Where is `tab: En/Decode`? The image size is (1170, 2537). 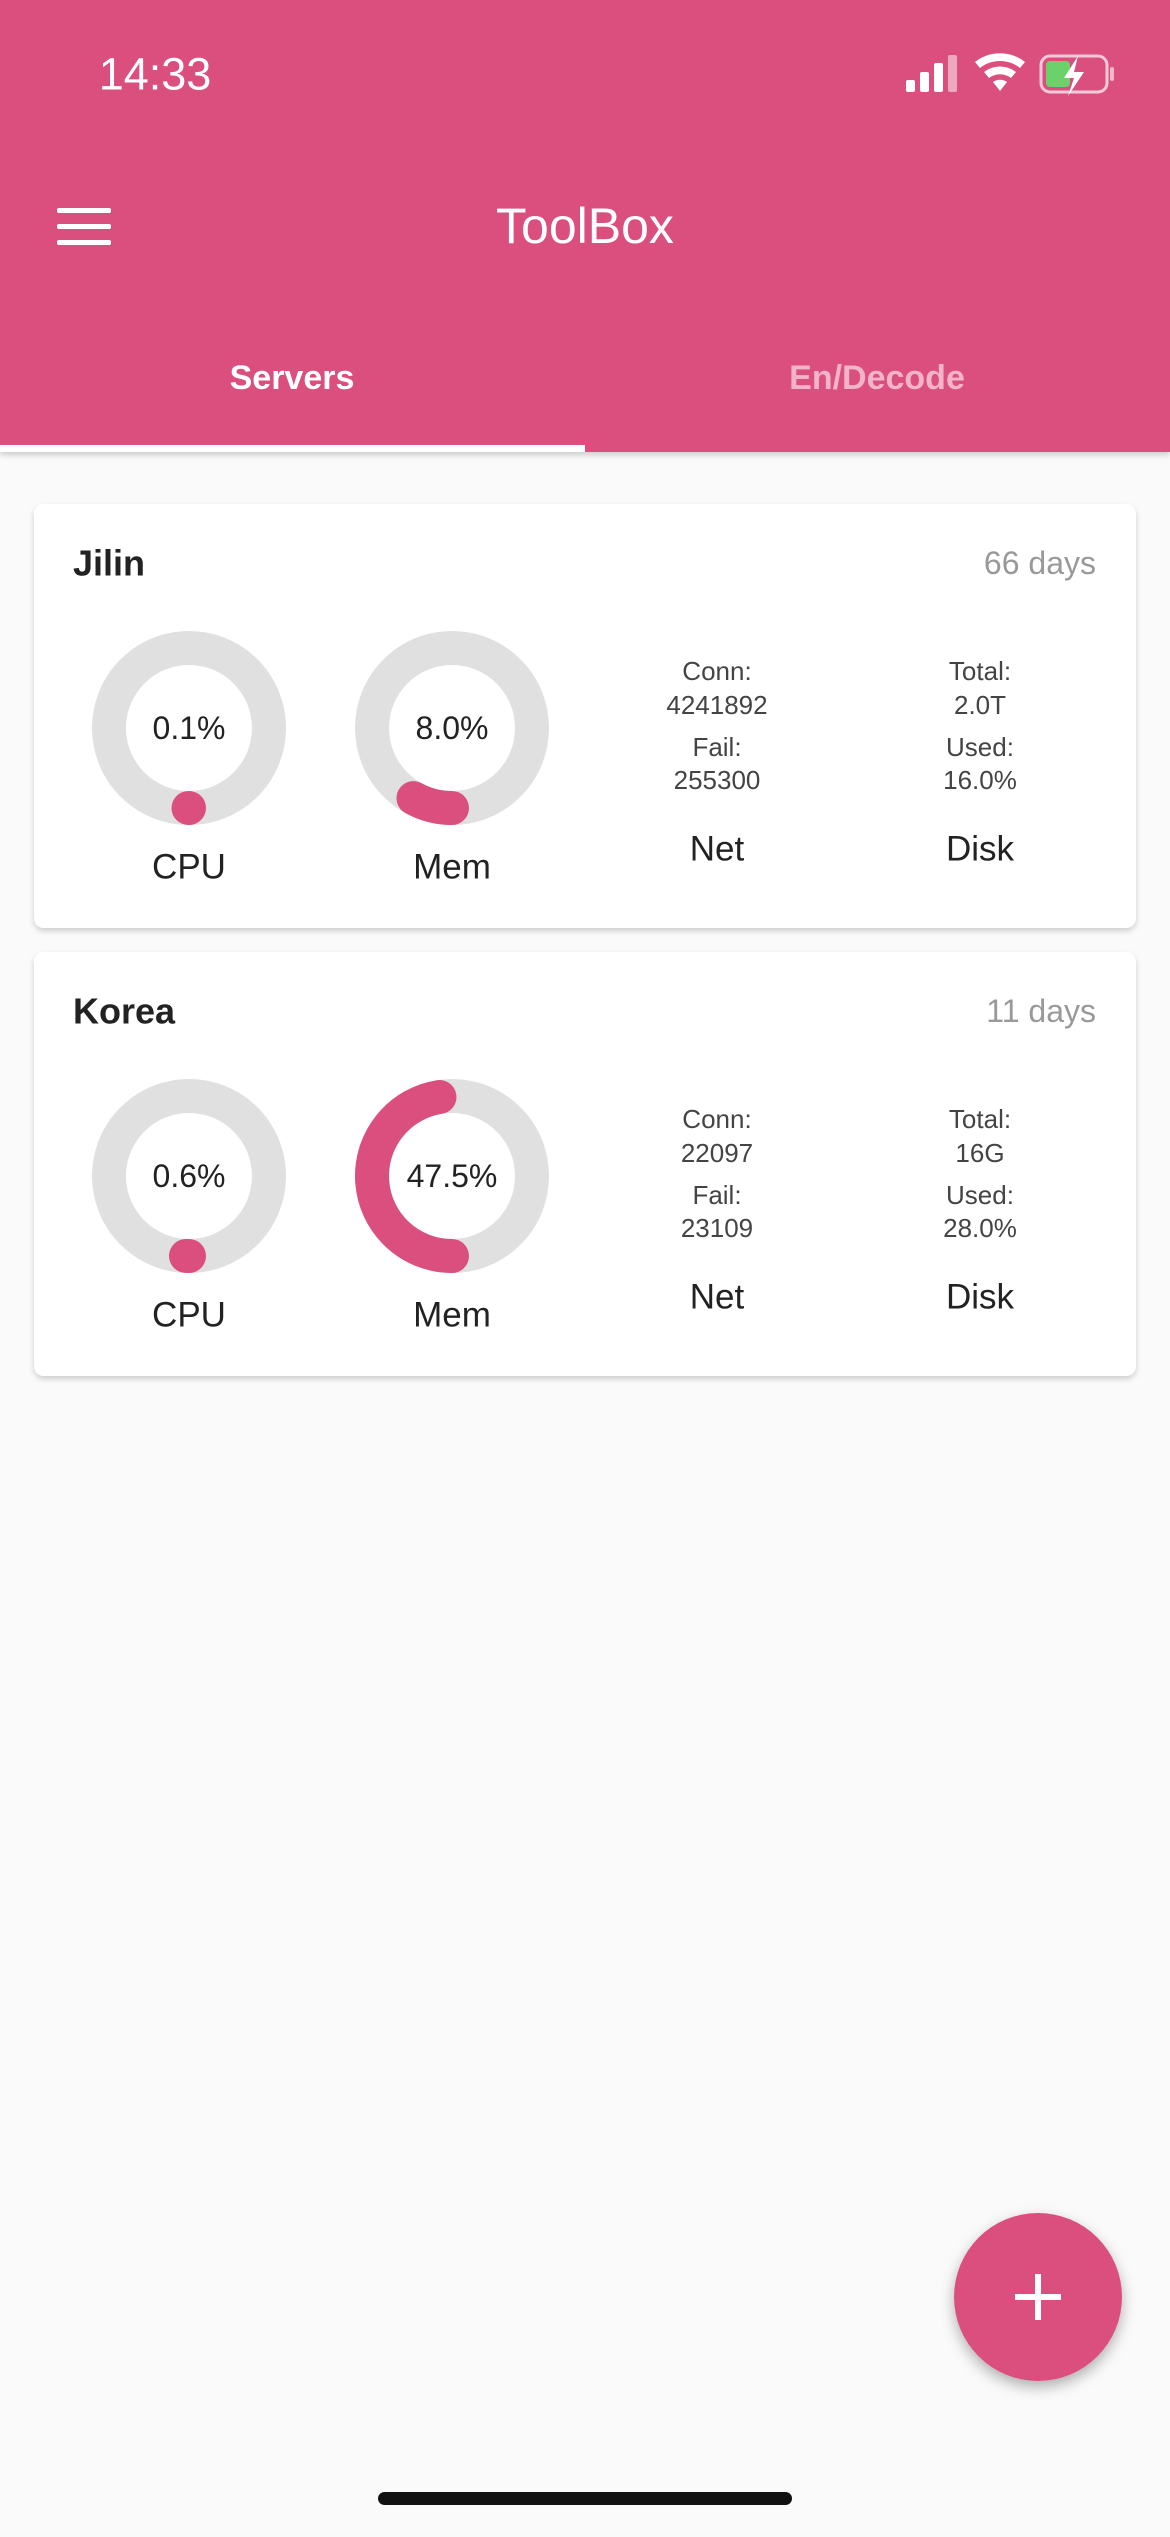
tab: En/Decode is located at coordinates (877, 378).